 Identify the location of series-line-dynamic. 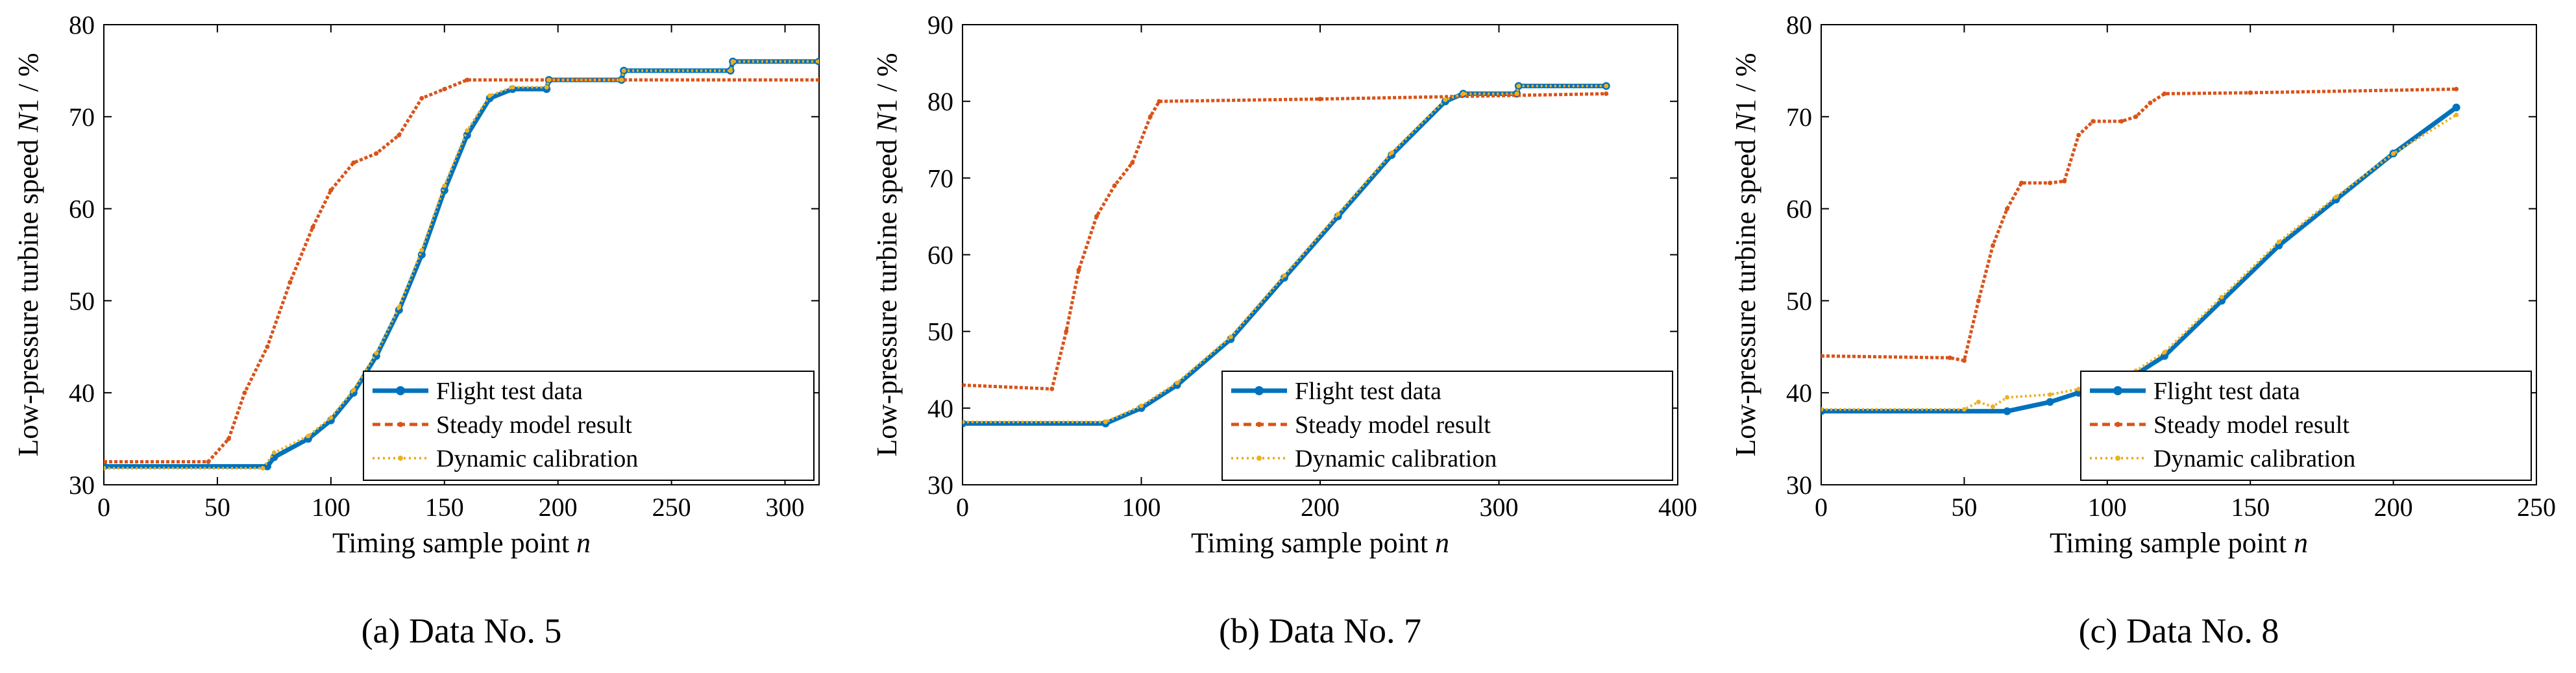
(2139, 262).